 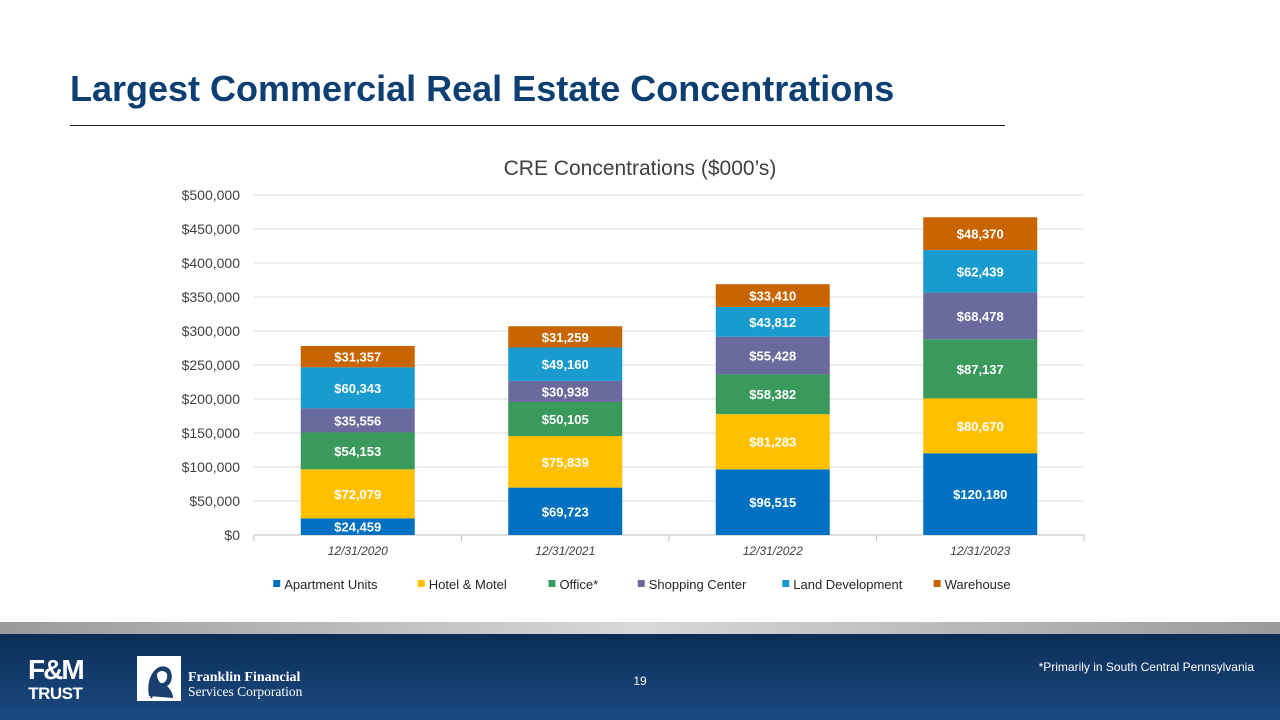 I want to click on footnote: *Primarily in South Central Pennsylvania, so click(x=1146, y=667).